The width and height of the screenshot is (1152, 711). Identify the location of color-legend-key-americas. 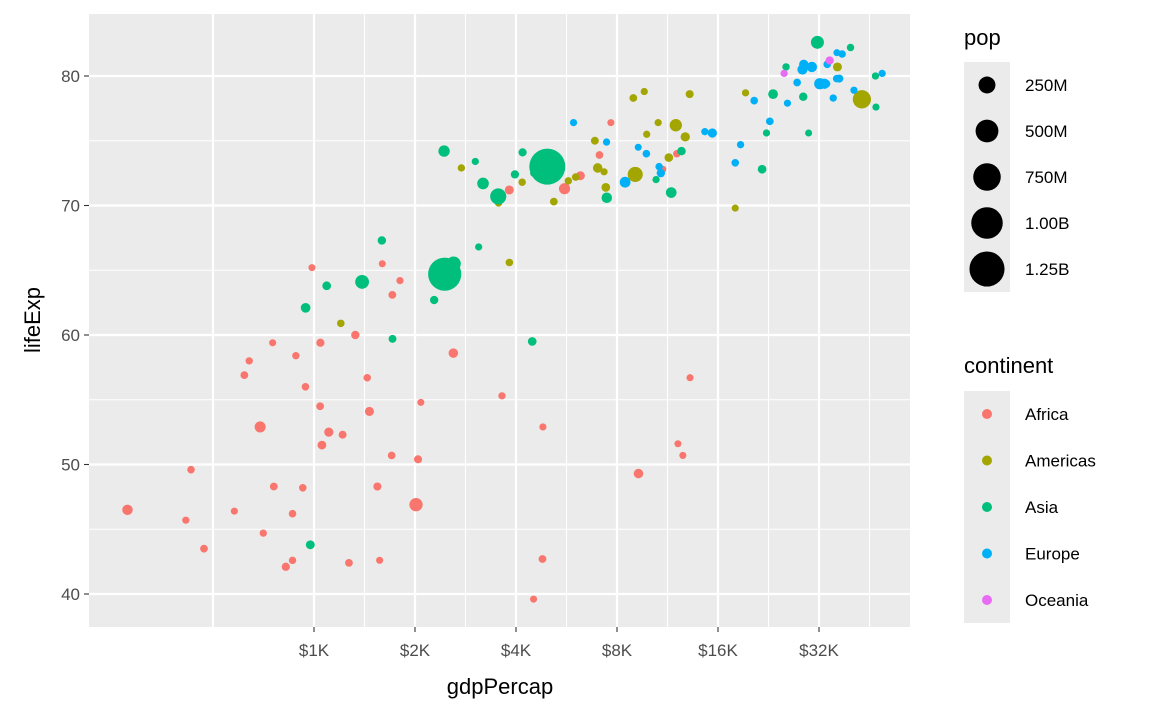
(987, 460).